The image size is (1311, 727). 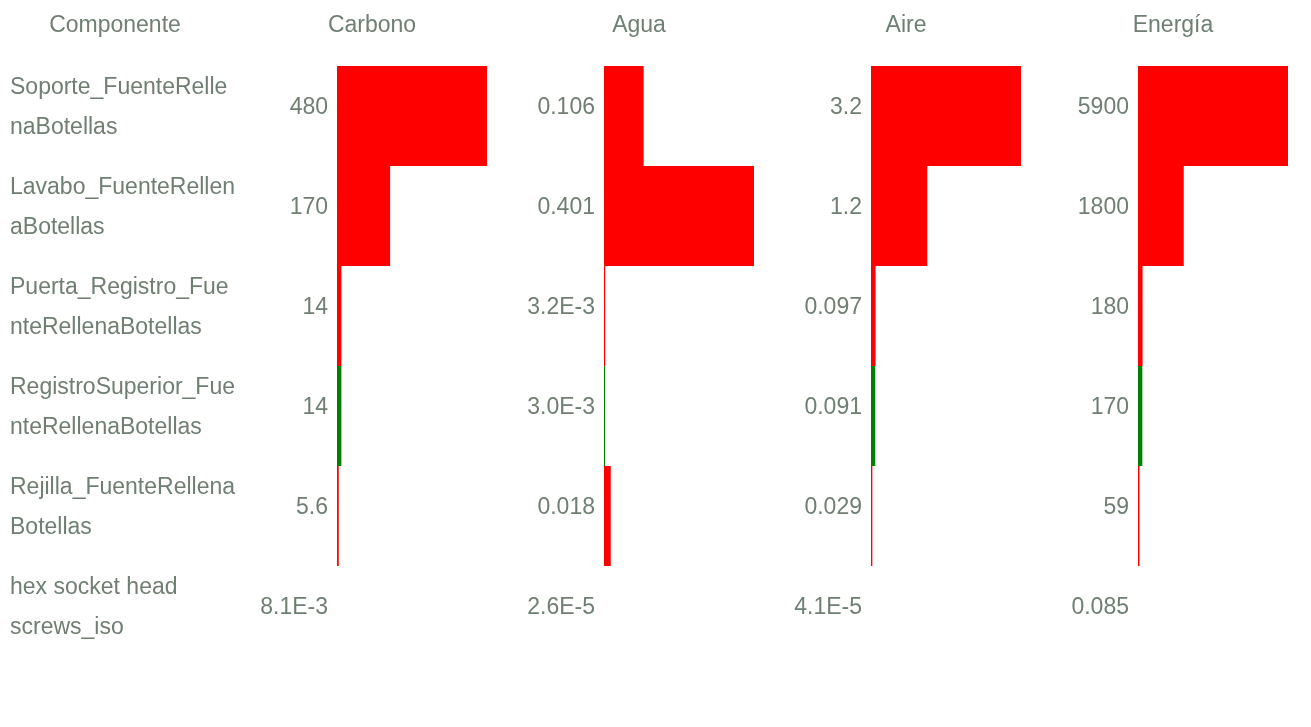 What do you see at coordinates (119, 306) in the screenshot?
I see `y-tick-label: Puerta_Registro_FuenteRellenaBotellas` at bounding box center [119, 306].